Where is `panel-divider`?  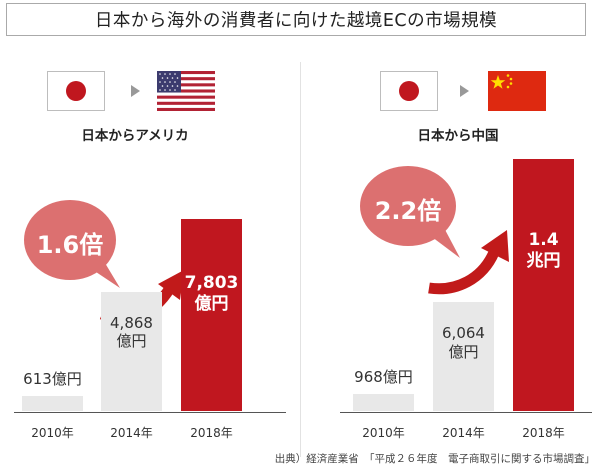 panel-divider is located at coordinates (300, 259).